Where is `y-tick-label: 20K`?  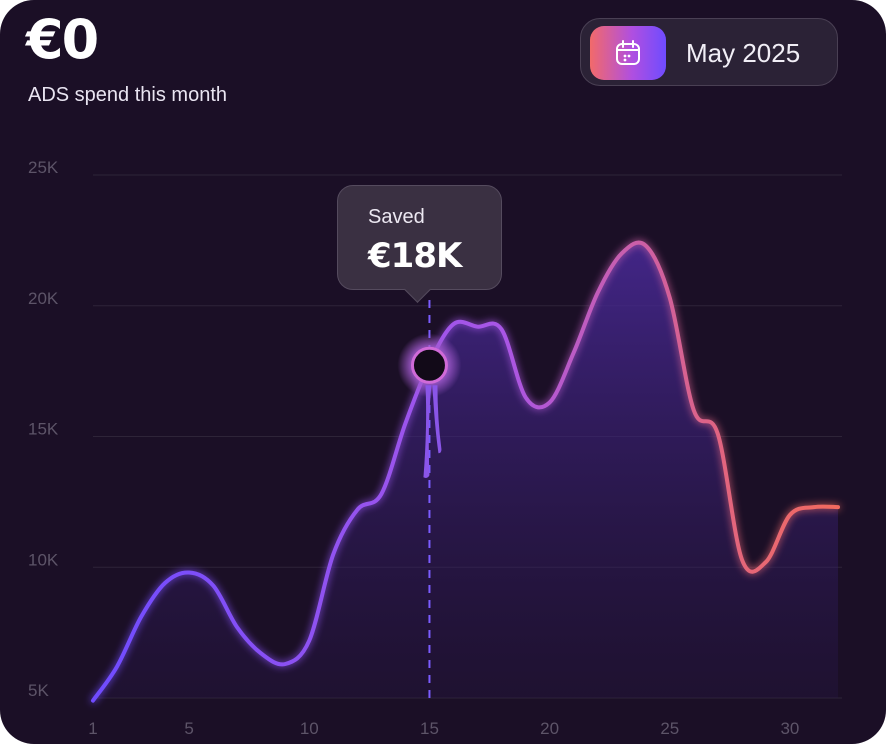 y-tick-label: 20K is located at coordinates (43, 298).